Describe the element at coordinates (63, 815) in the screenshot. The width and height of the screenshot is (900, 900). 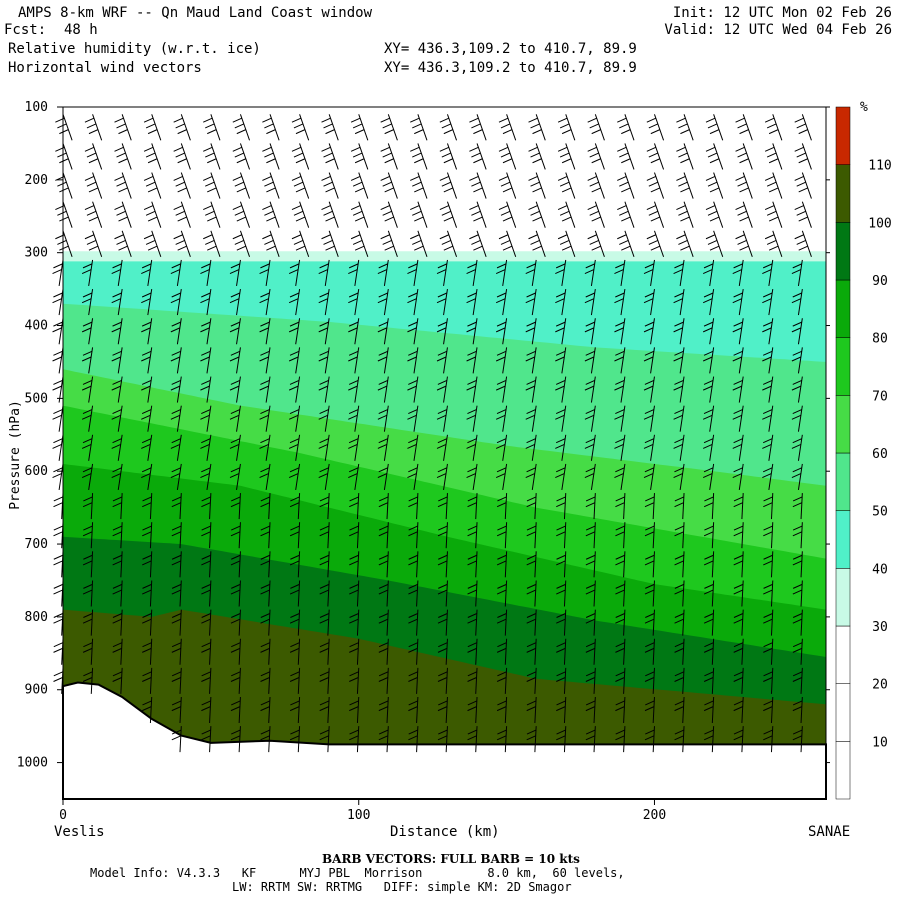
I see `x-tick-label: 0` at that location.